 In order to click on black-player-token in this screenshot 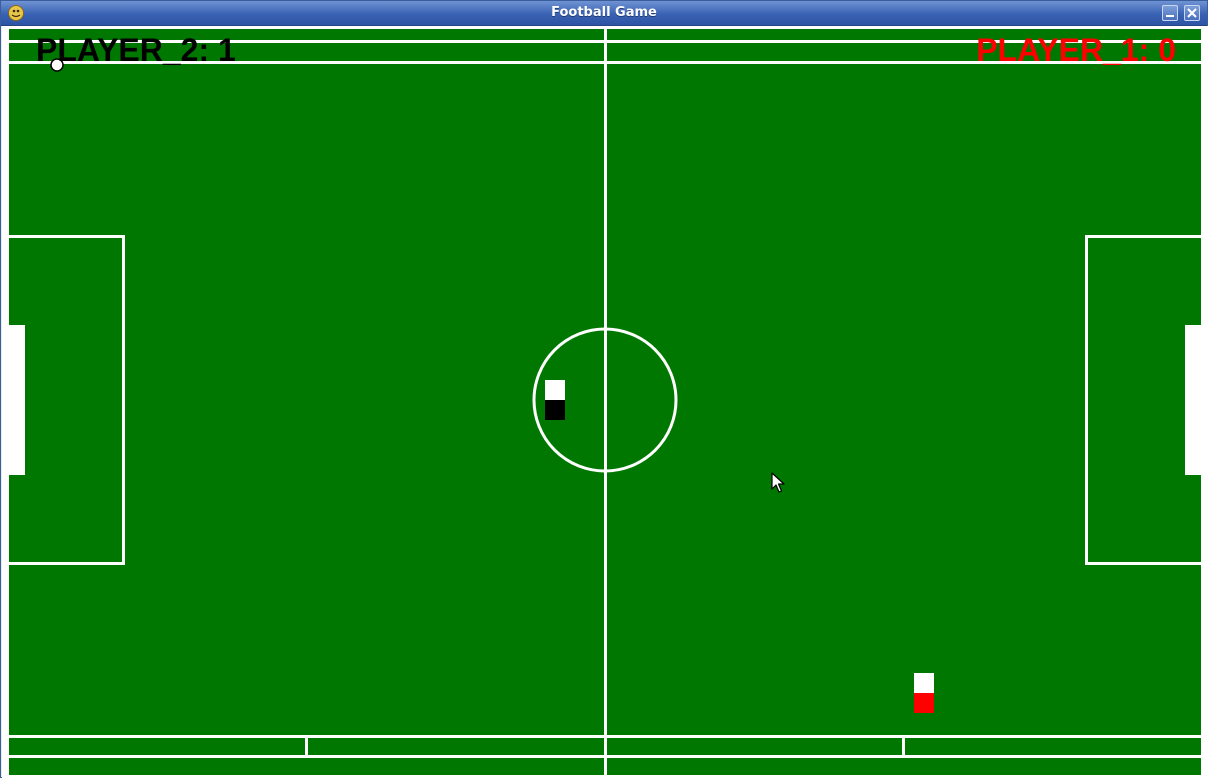, I will do `click(555, 400)`.